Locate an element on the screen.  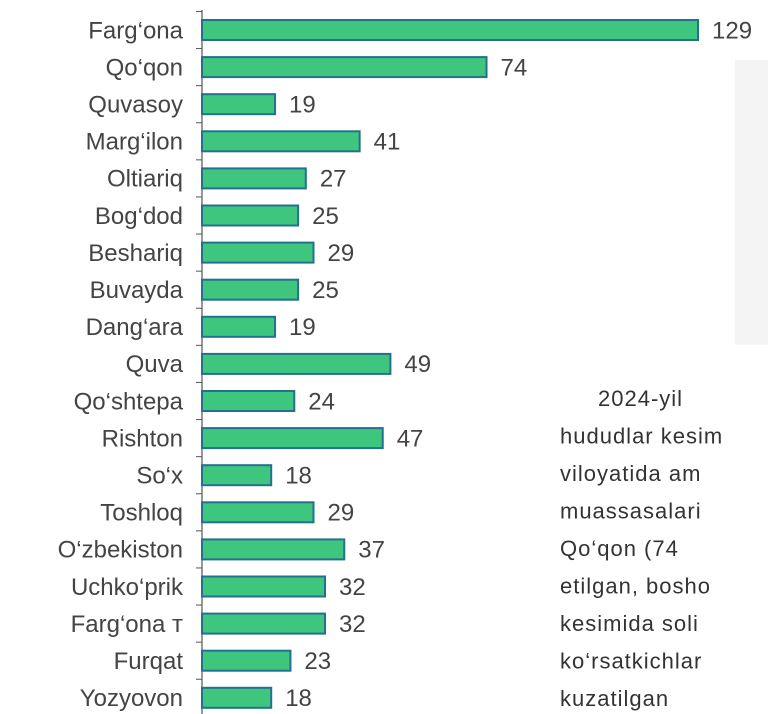
paragraph-line: hududlar kesim is located at coordinates (641, 435).